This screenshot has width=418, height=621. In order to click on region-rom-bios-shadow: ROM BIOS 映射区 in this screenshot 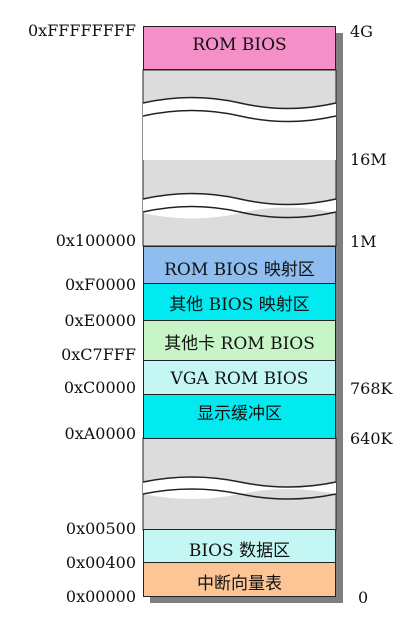, I will do `click(239, 265)`.